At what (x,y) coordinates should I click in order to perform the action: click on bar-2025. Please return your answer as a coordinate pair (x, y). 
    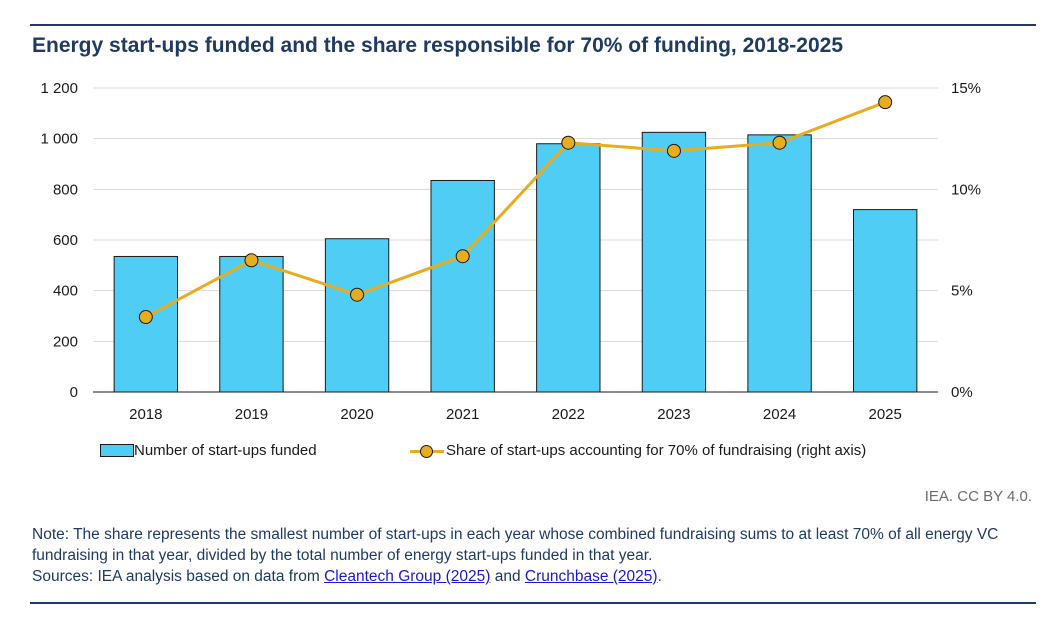
    Looking at the image, I should click on (885, 301).